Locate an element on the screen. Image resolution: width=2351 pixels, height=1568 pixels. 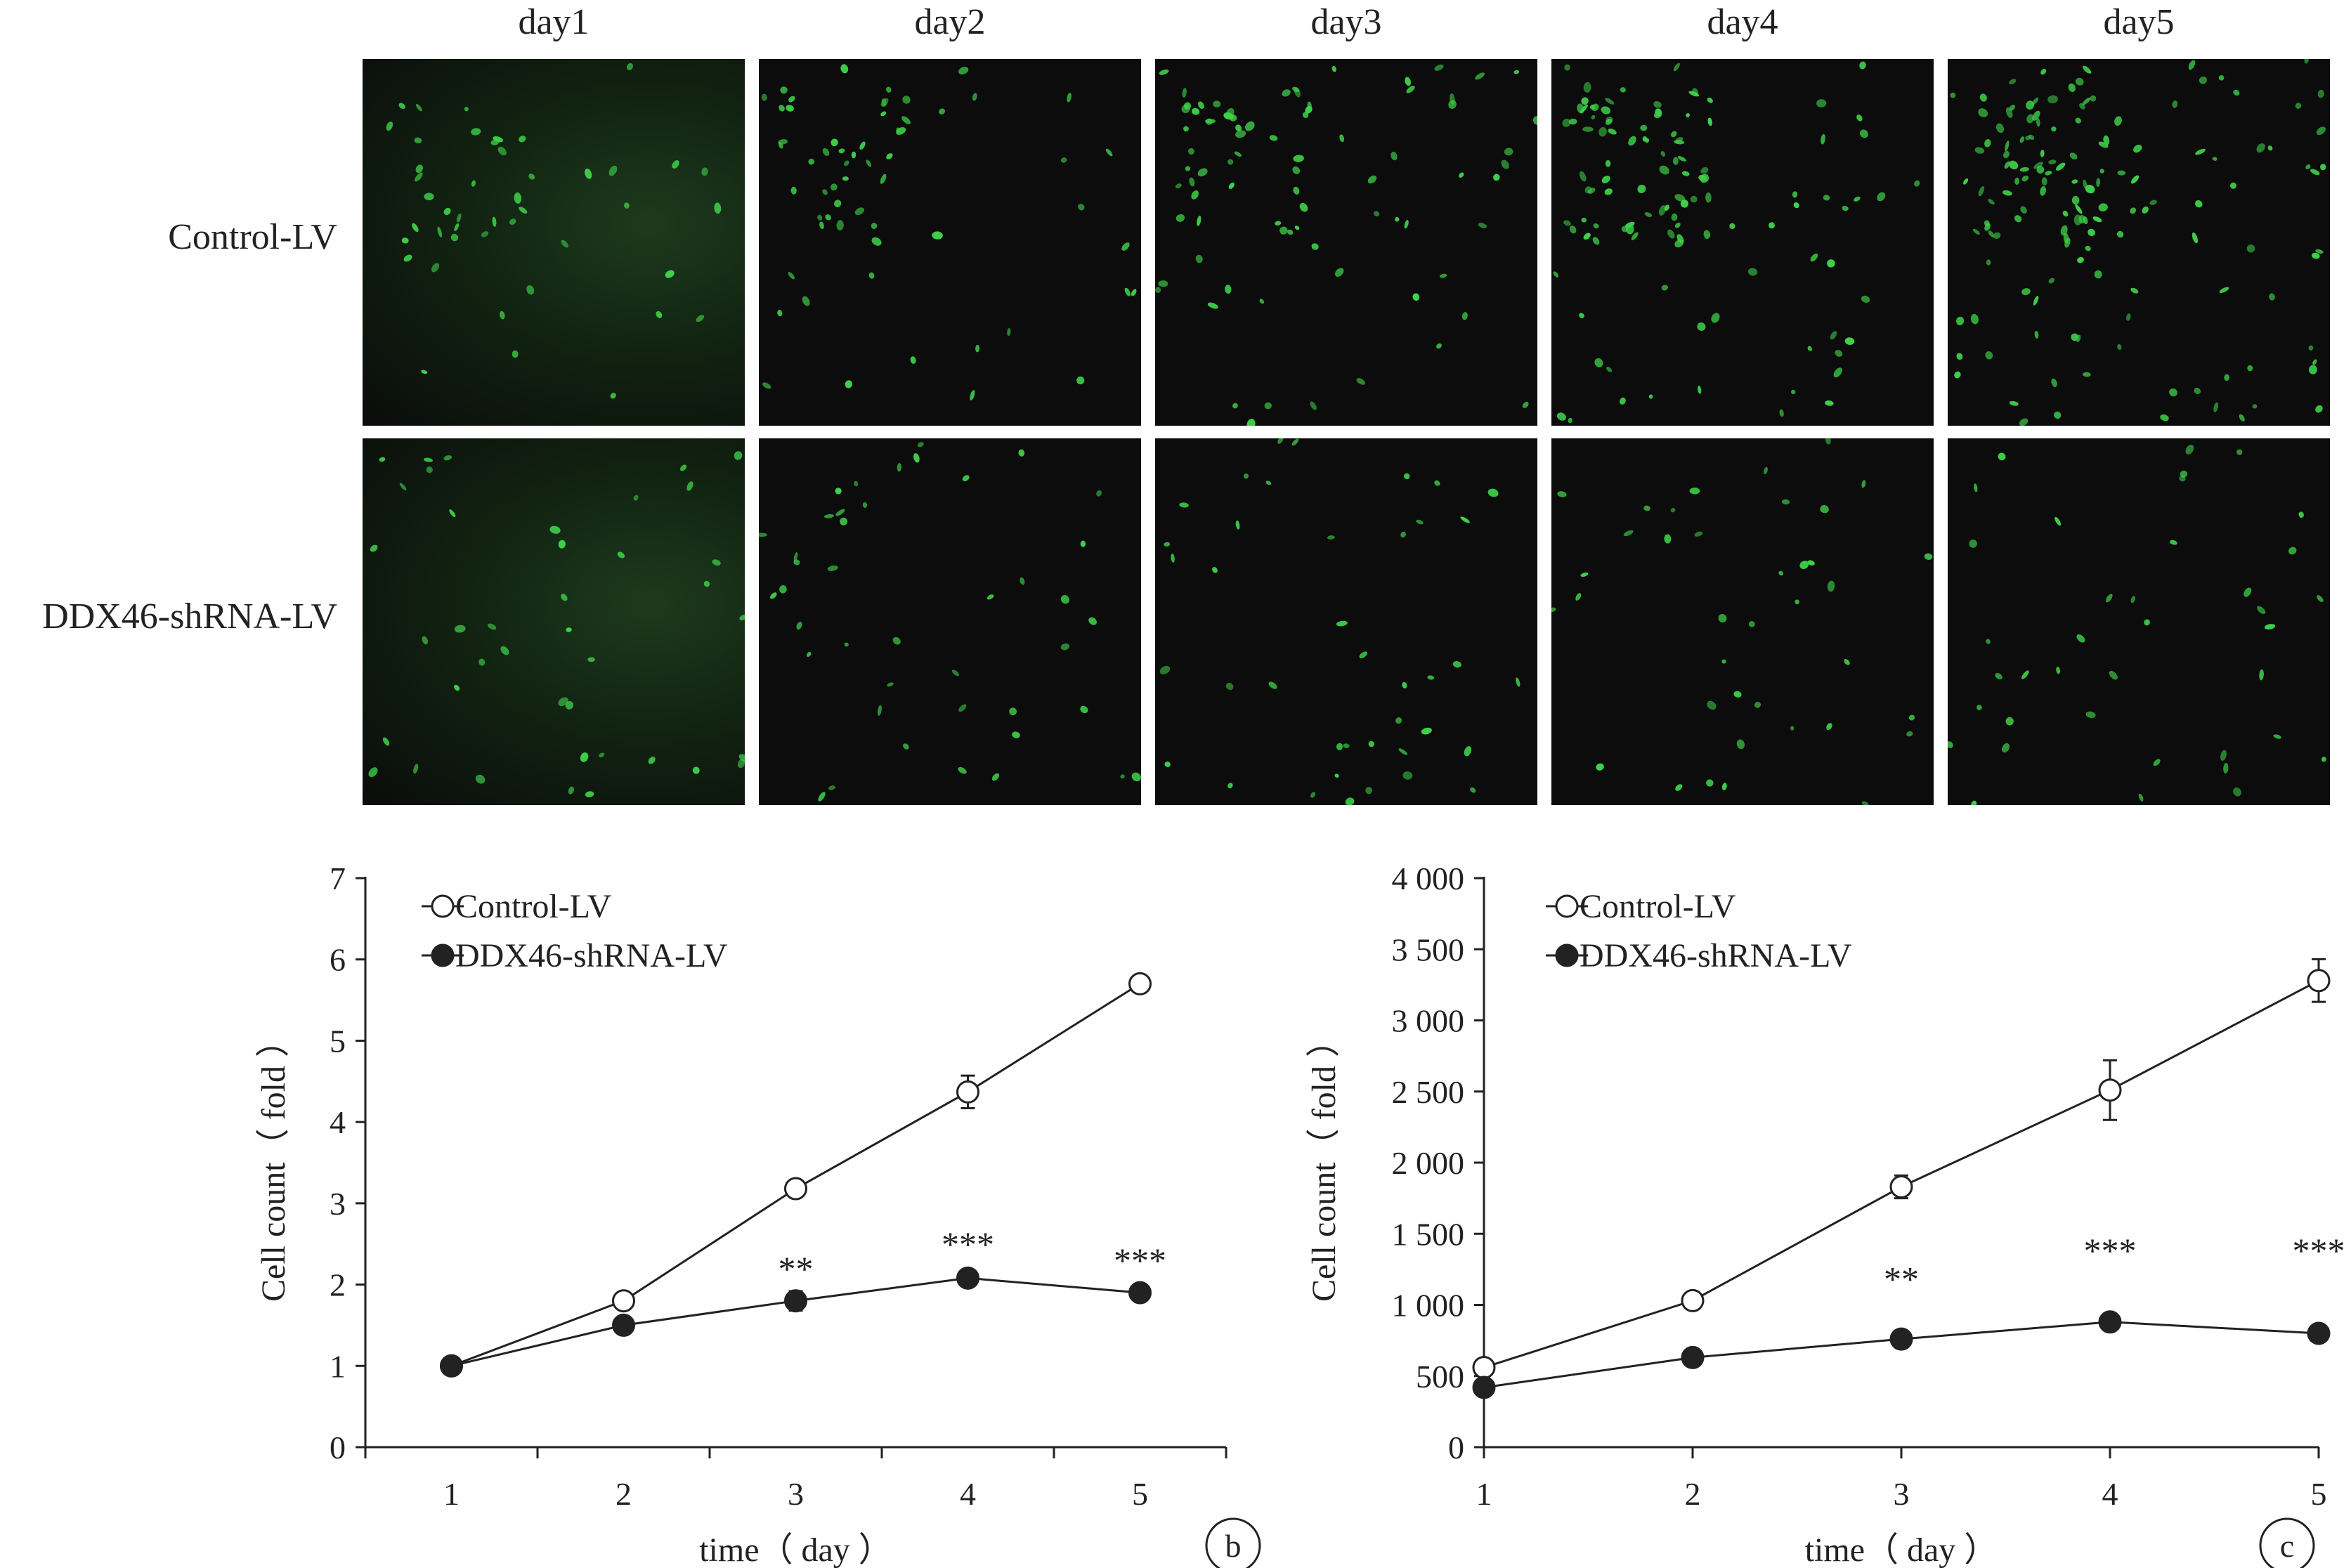
significance-marker: ** is located at coordinates (1902, 1278).